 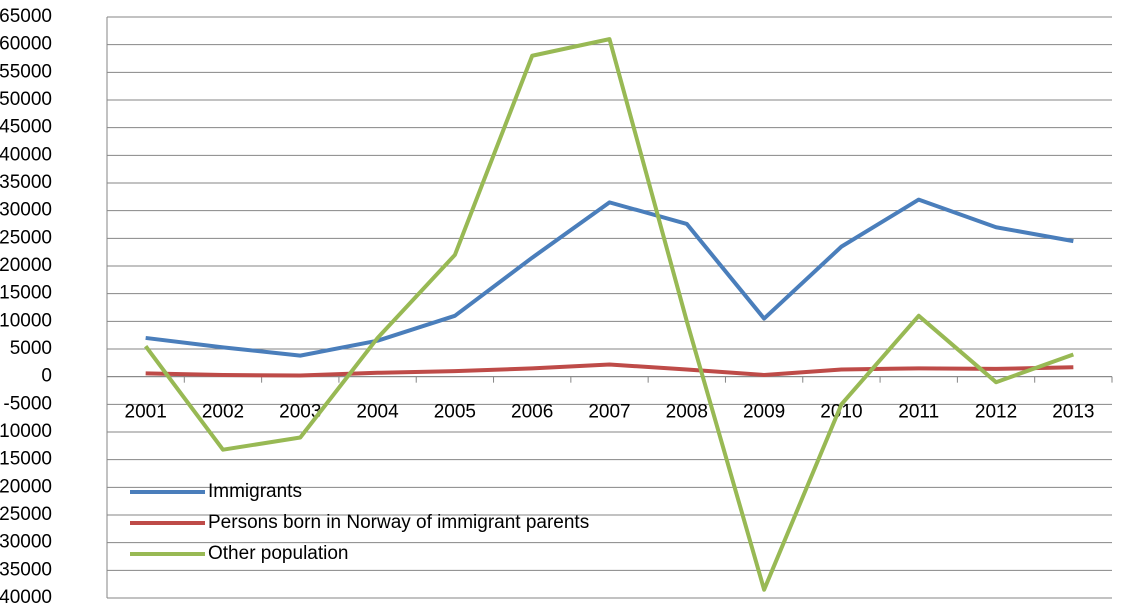 I want to click on y-tick-label: -20000, so click(x=26, y=486).